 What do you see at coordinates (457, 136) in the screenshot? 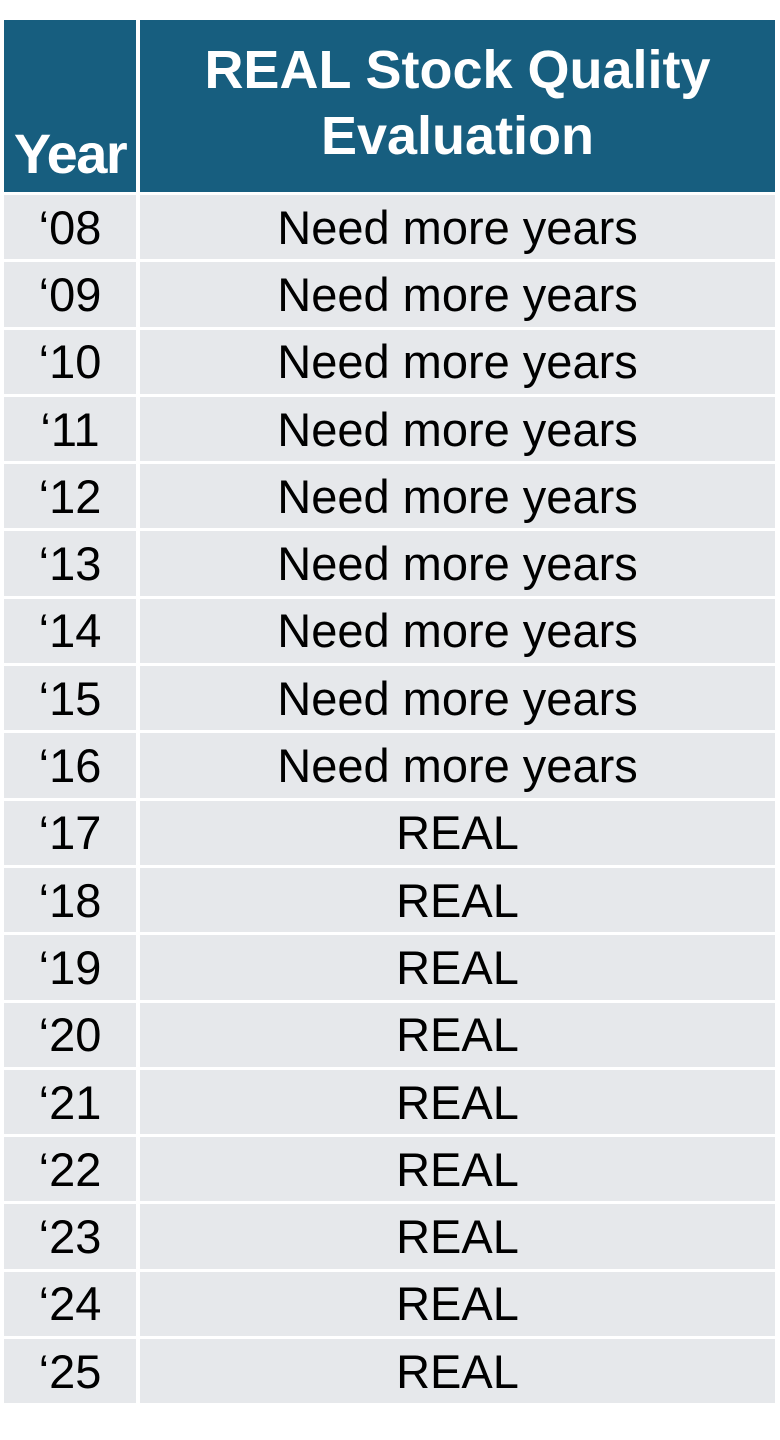
I see `header-evaluation-line2: Evaluation` at bounding box center [457, 136].